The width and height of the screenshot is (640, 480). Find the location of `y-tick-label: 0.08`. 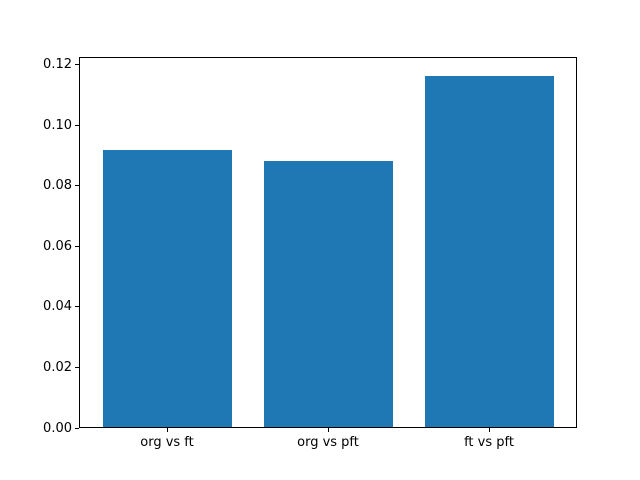

y-tick-label: 0.08 is located at coordinates (57, 185).